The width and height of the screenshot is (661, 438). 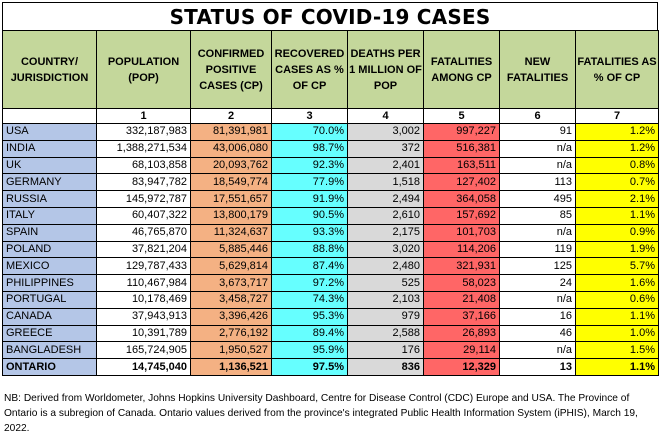 What do you see at coordinates (617, 116) in the screenshot?
I see `column-number: 7` at bounding box center [617, 116].